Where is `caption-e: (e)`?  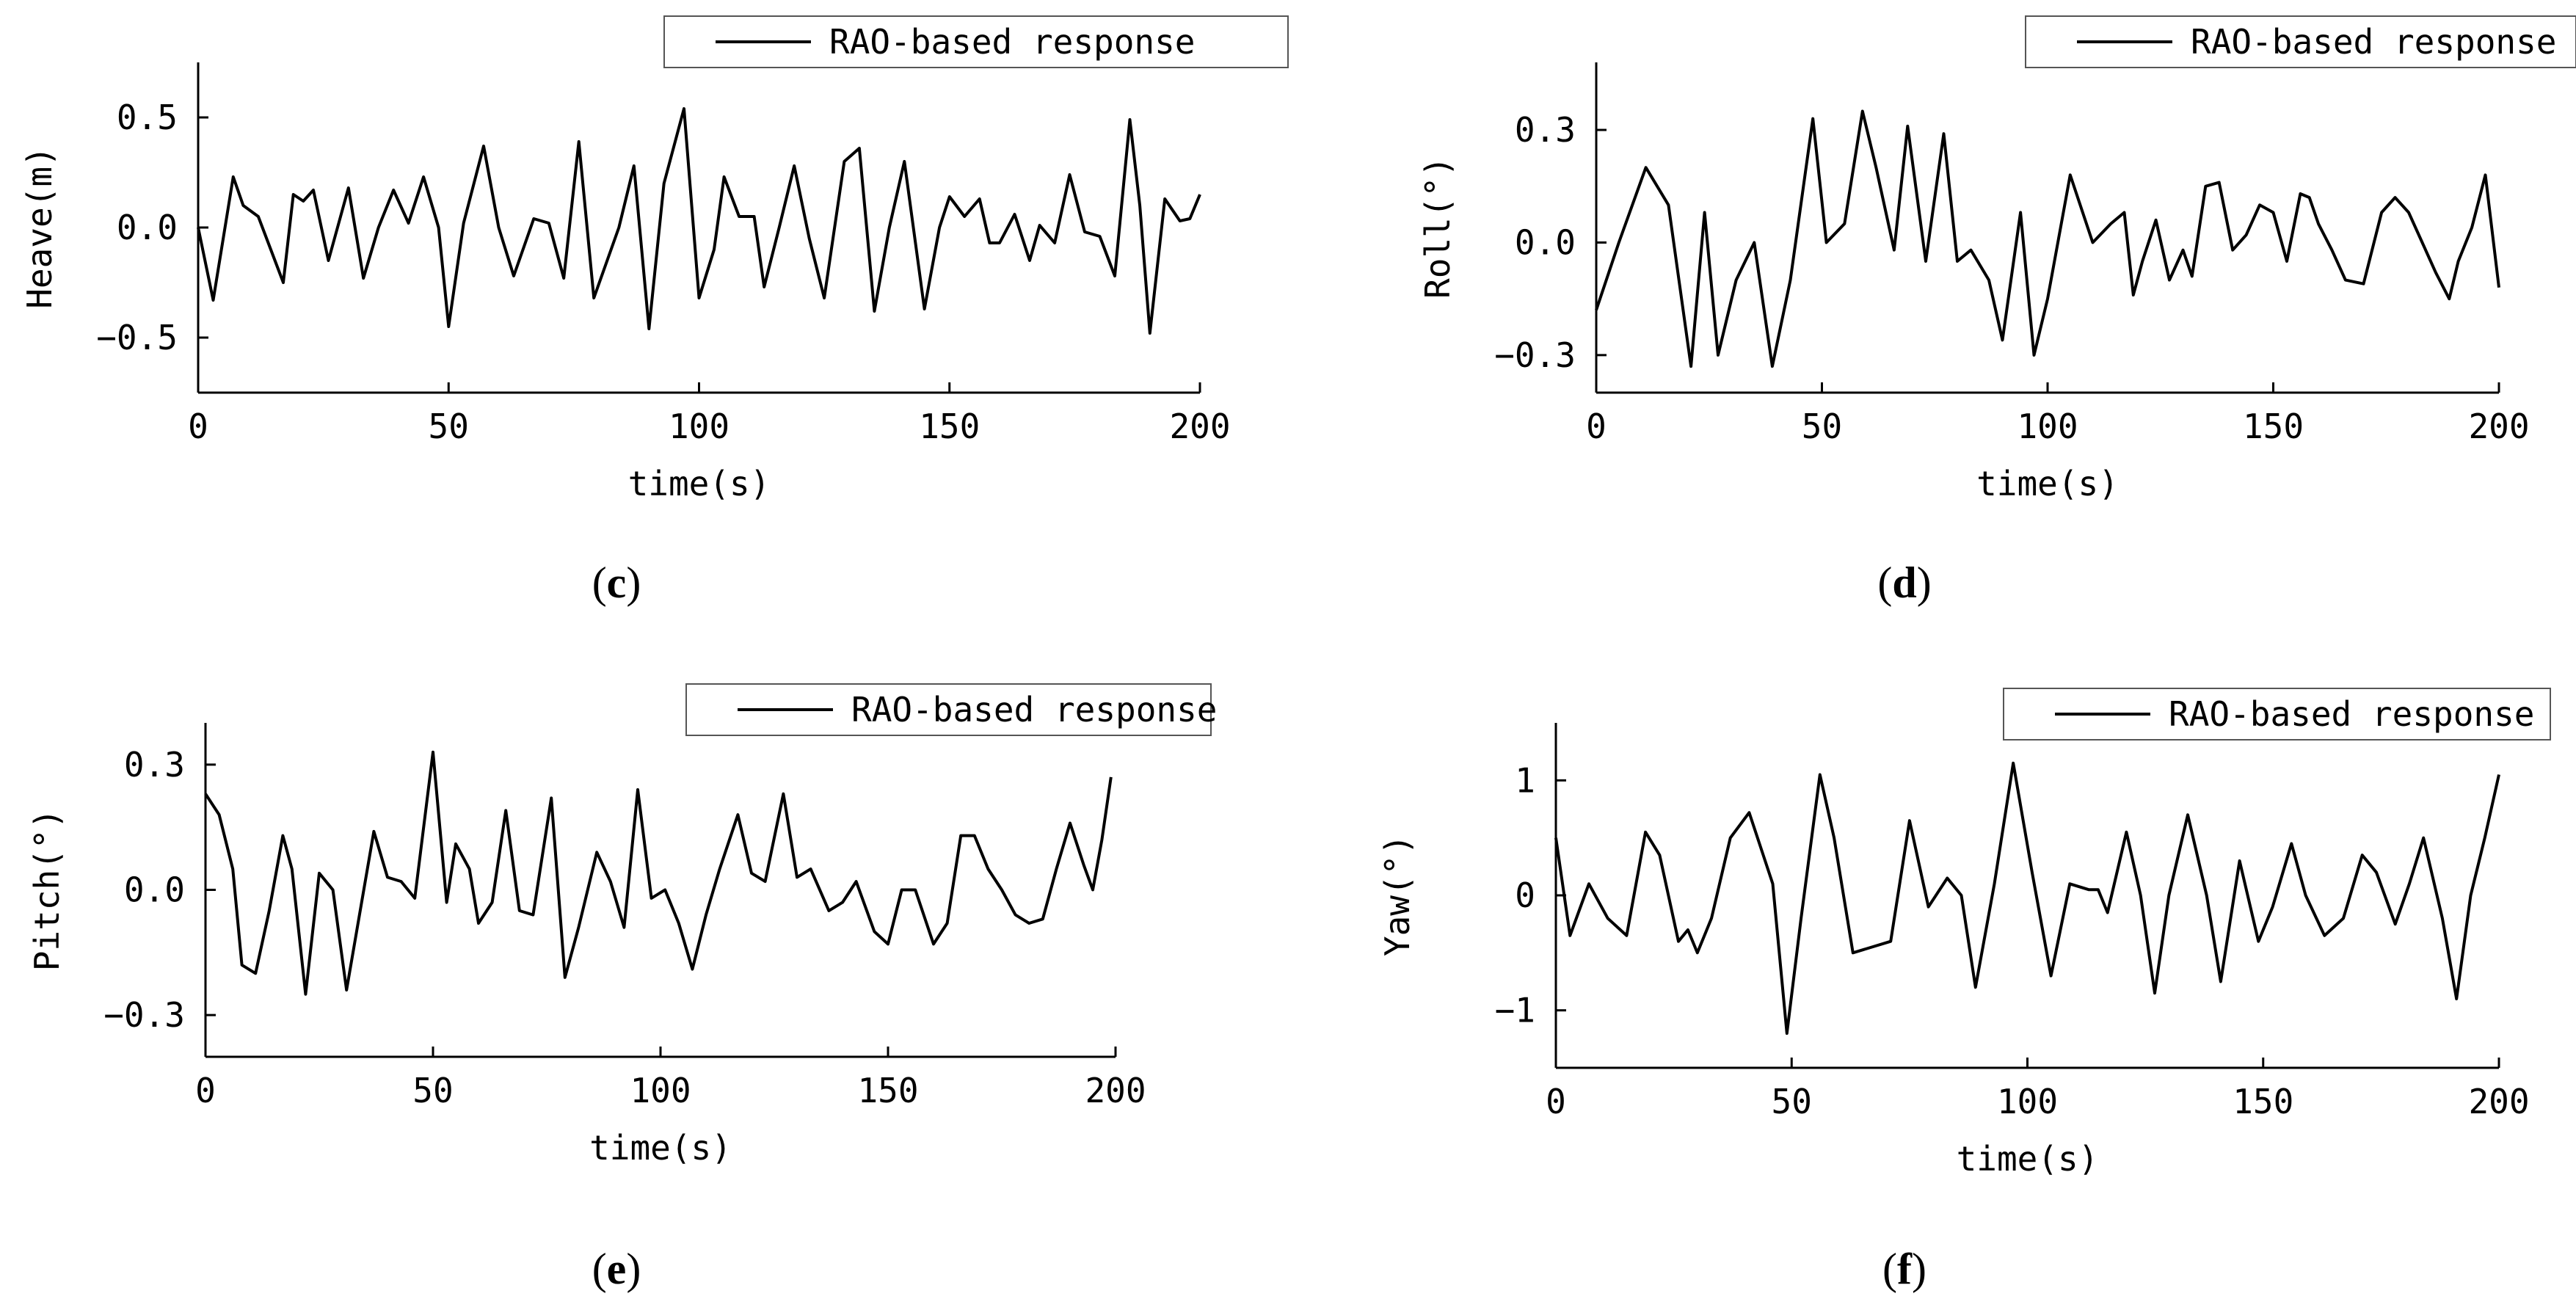 caption-e: (e) is located at coordinates (616, 1269).